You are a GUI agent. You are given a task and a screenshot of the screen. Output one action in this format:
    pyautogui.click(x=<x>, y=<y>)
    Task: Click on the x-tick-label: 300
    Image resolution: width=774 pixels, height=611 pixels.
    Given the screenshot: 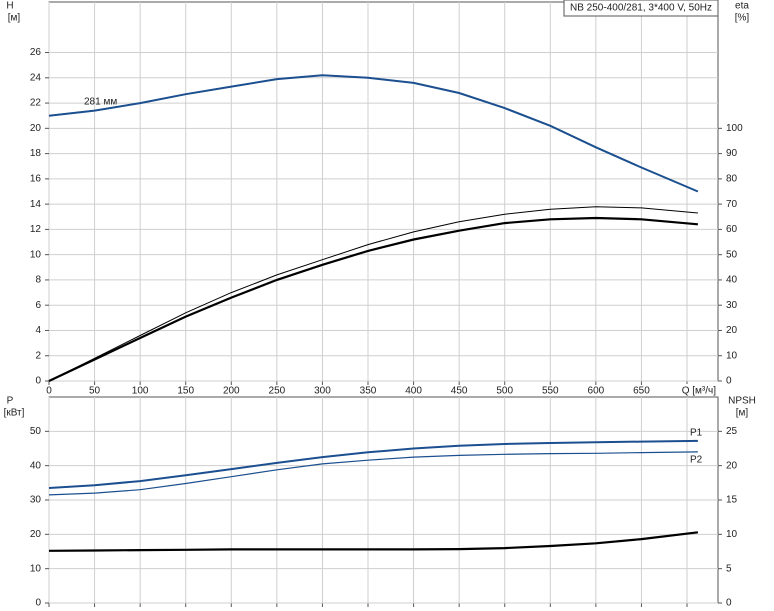 What is the action you would take?
    pyautogui.click(x=322, y=391)
    